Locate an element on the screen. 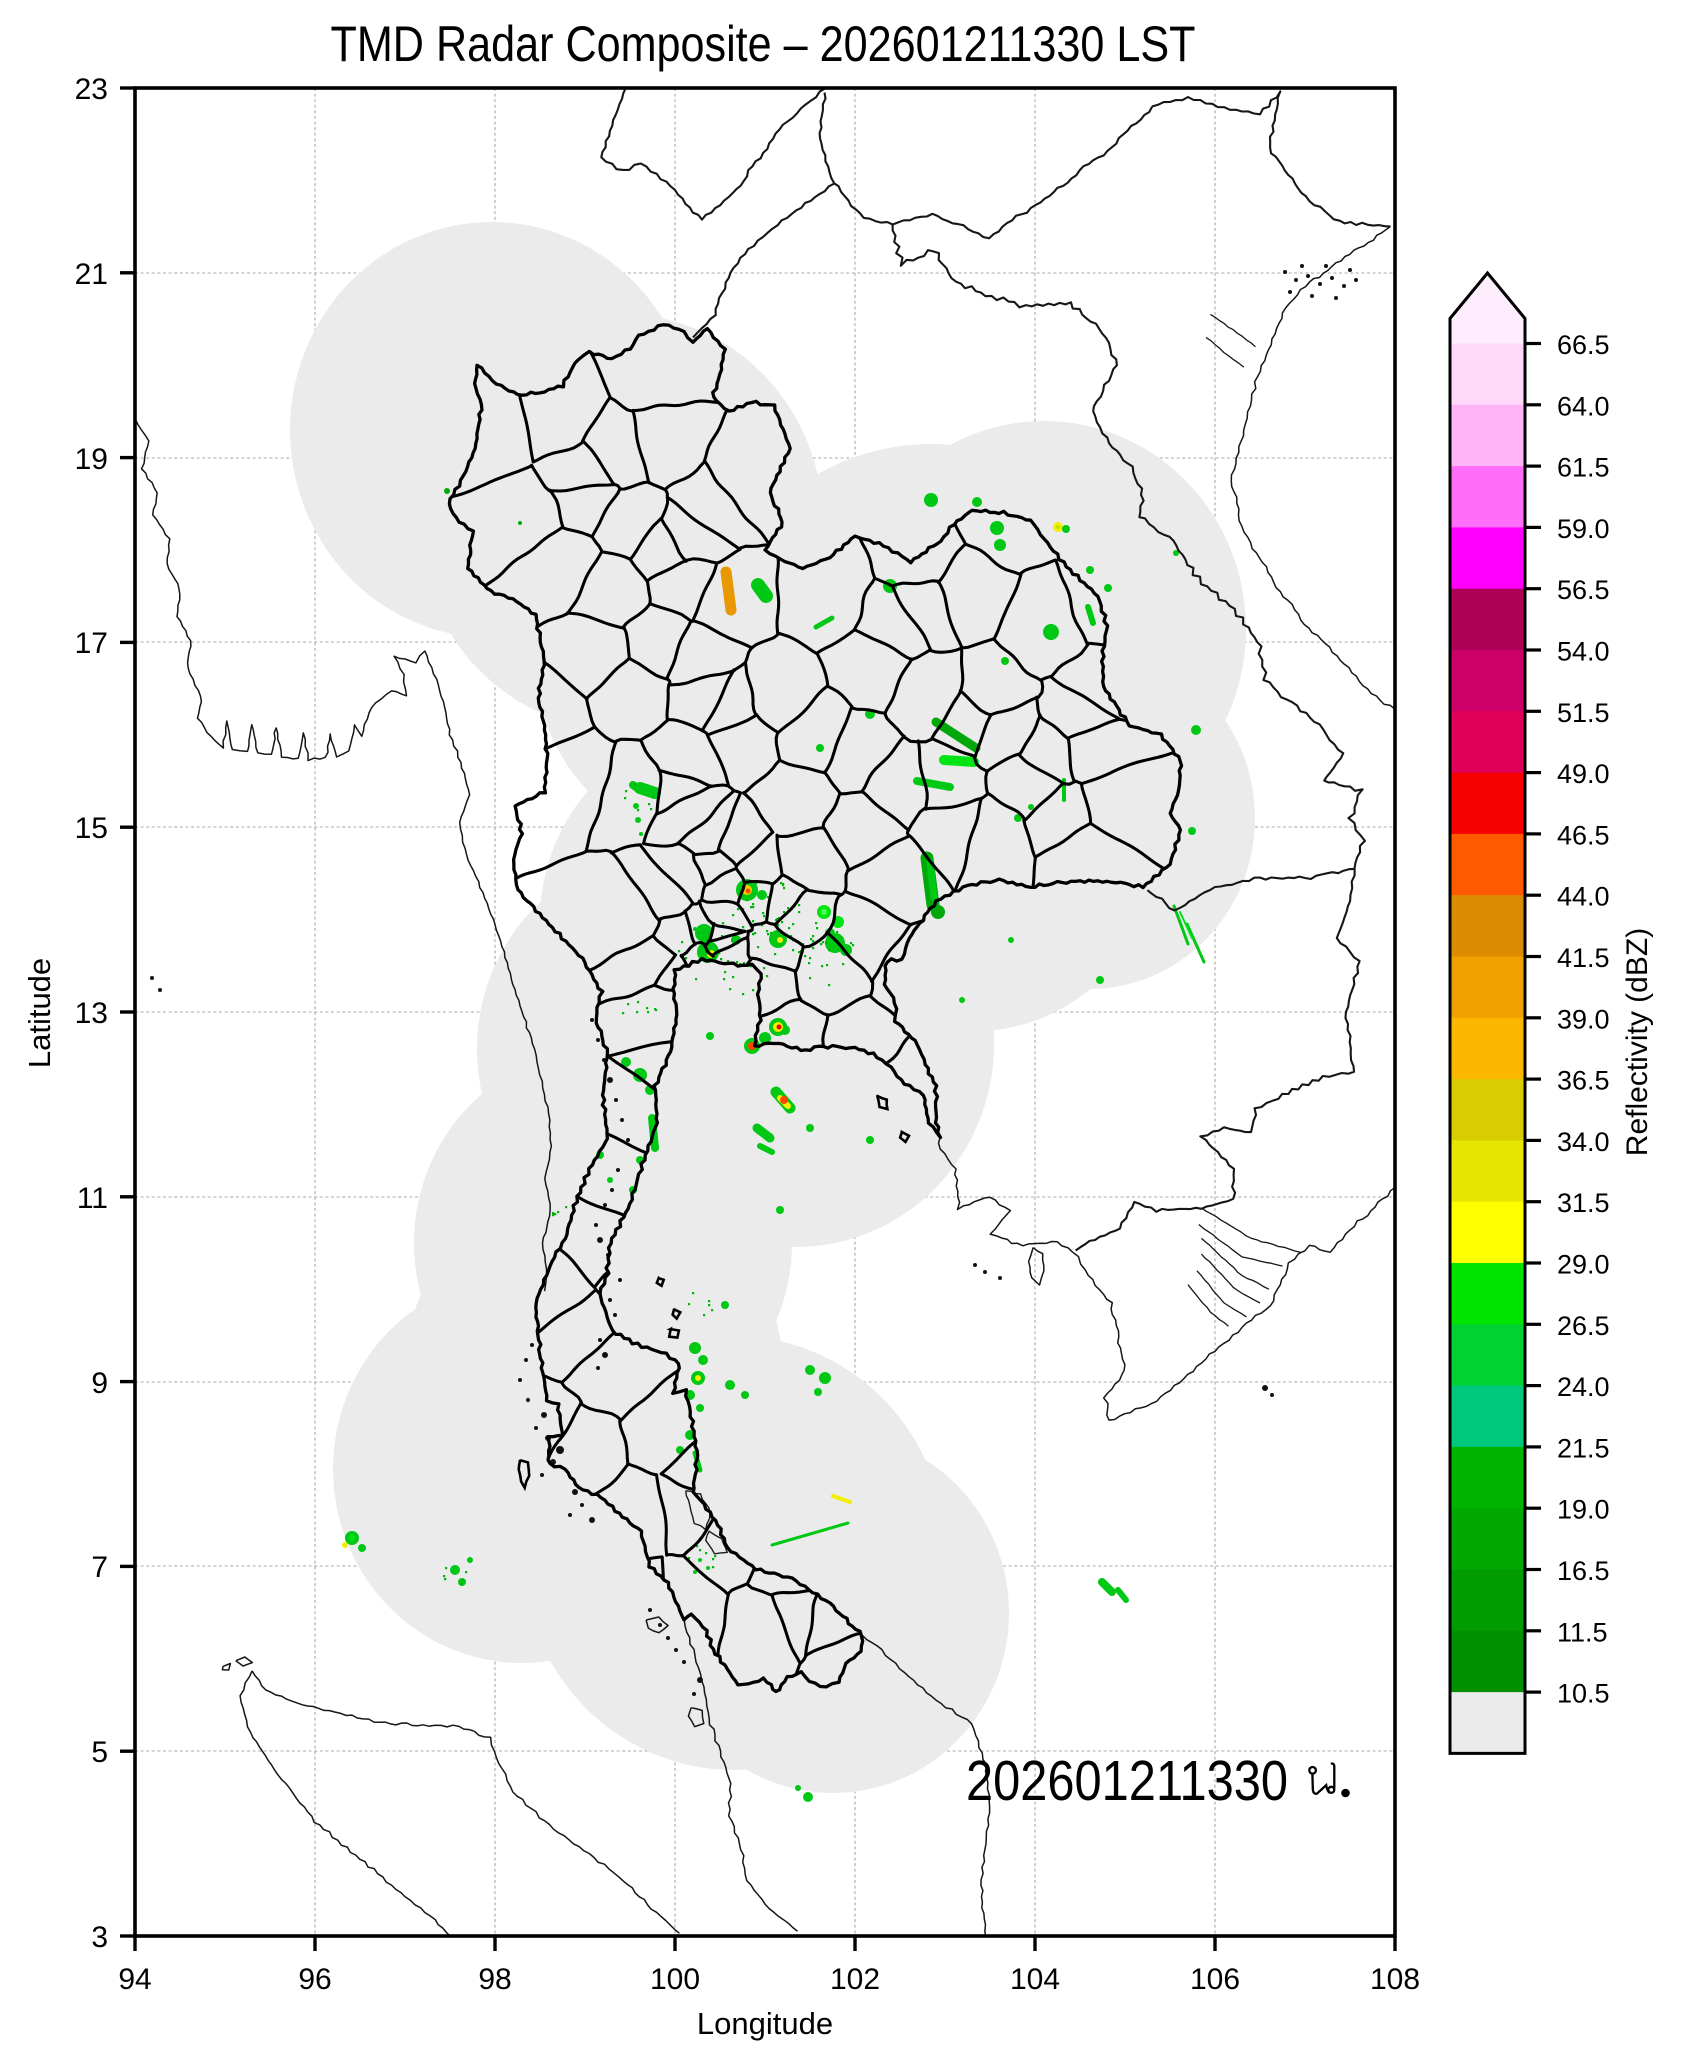 The image size is (1686, 2070). svg-text: 49.0 is located at coordinates (1583, 774).